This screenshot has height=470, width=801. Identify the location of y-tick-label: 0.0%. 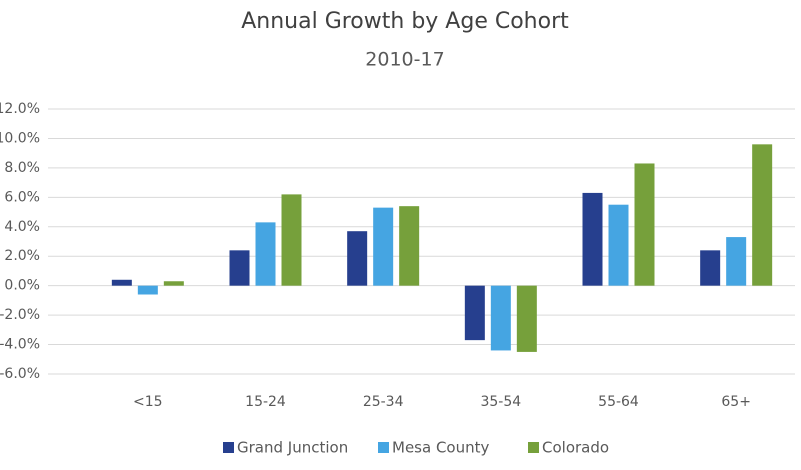
(22, 286).